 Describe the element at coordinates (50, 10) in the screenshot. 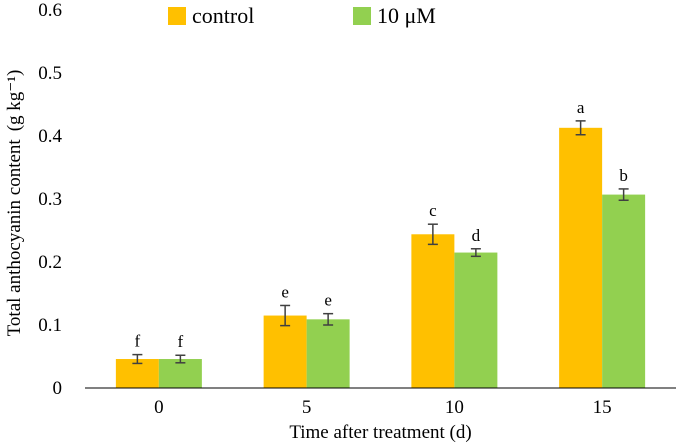

I see `y-tick-label: 0.6` at that location.